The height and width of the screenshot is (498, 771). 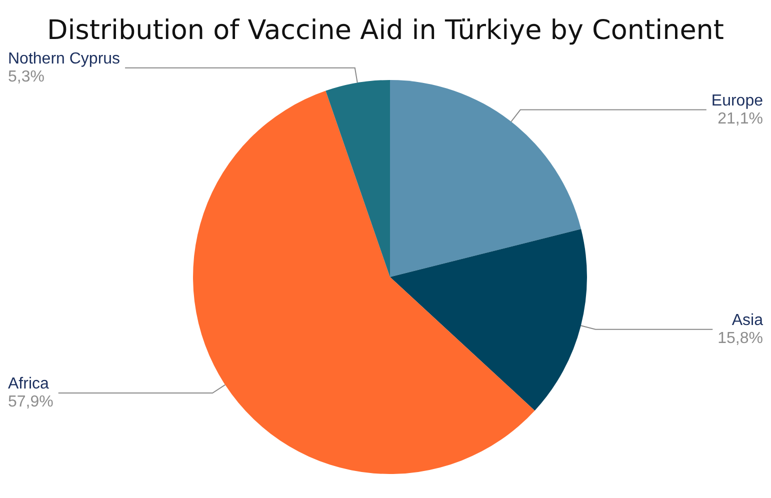 I want to click on data-label: 21,1%, so click(x=740, y=119).